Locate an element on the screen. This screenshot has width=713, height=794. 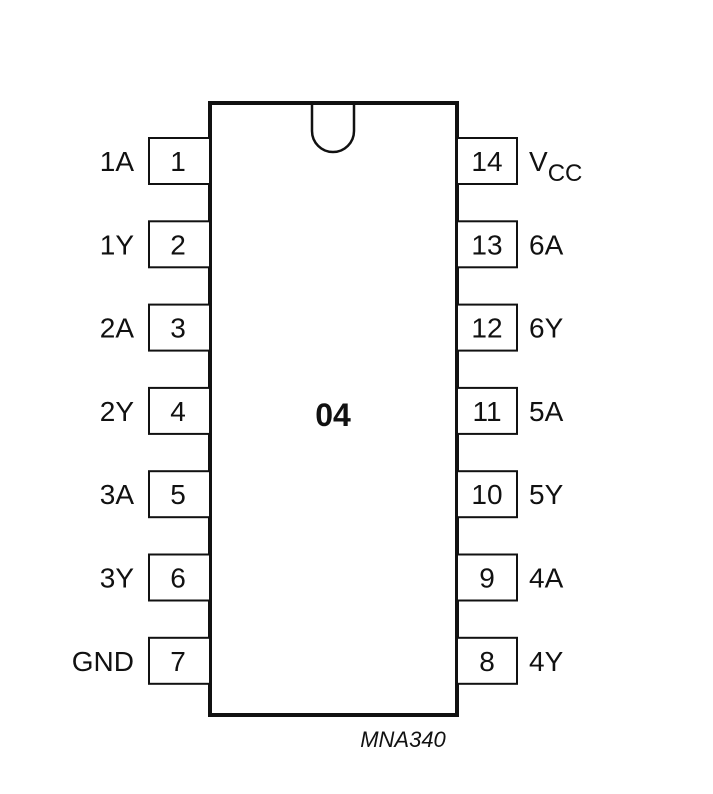
pin-number-3: 3 is located at coordinates (178, 328).